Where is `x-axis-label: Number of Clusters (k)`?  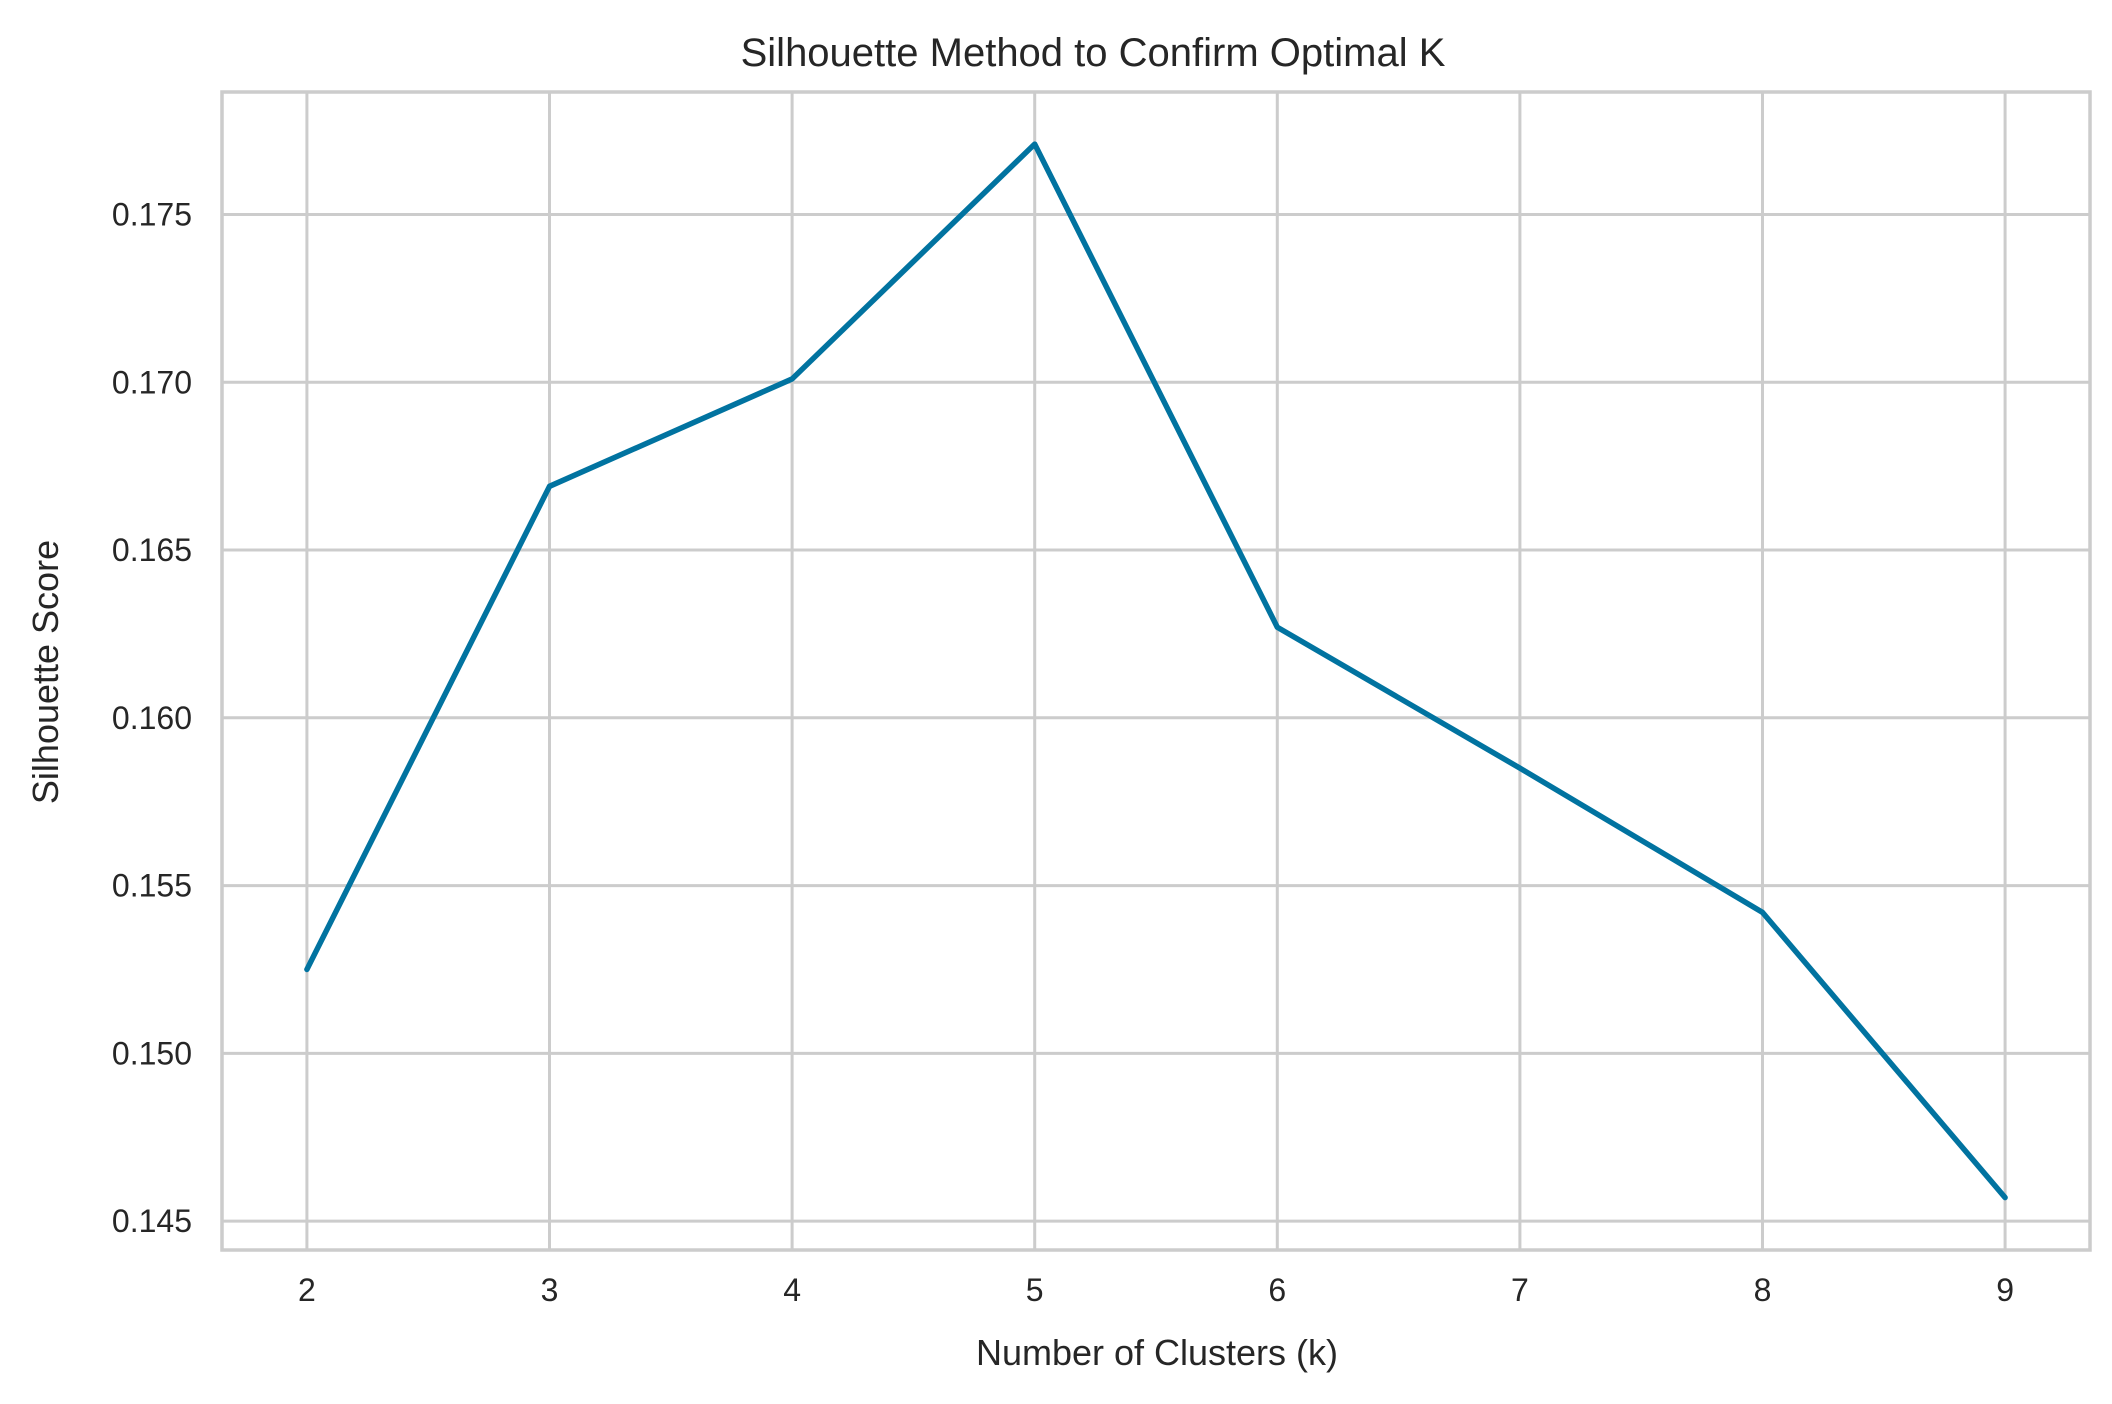
x-axis-label: Number of Clusters (k) is located at coordinates (1157, 1352).